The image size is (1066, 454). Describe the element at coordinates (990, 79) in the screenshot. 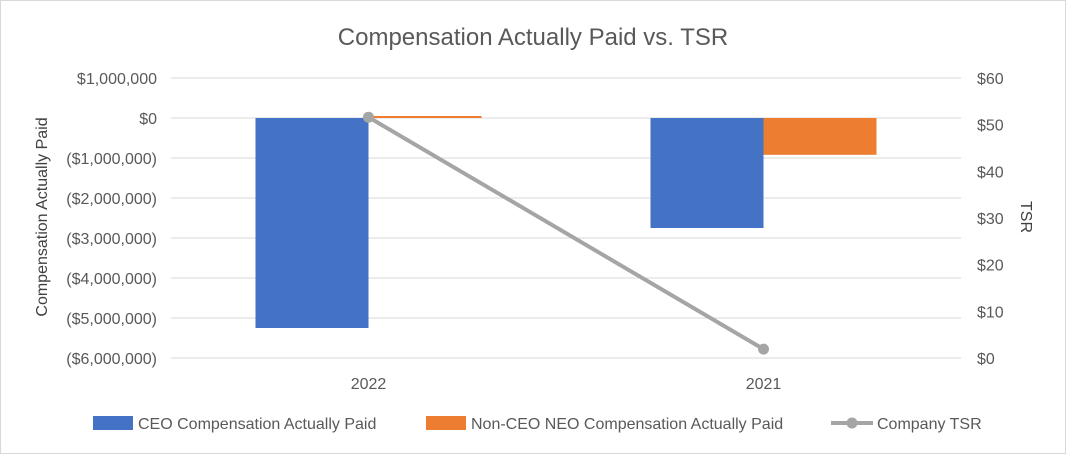

I see `right-tick-label: $60` at that location.